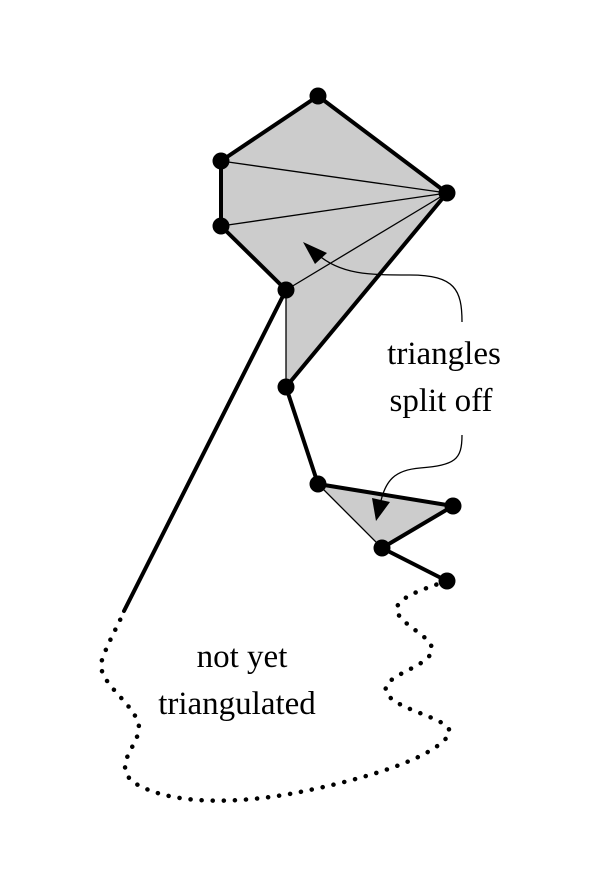  What do you see at coordinates (444, 354) in the screenshot?
I see `label-triangles: triangles` at bounding box center [444, 354].